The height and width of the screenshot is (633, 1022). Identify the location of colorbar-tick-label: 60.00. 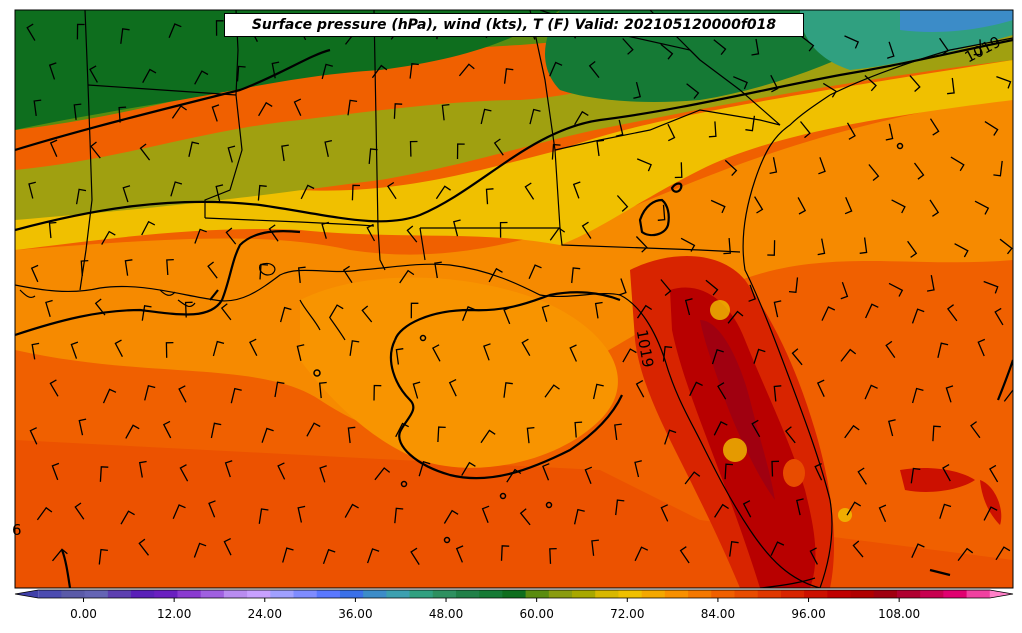
(536, 614).